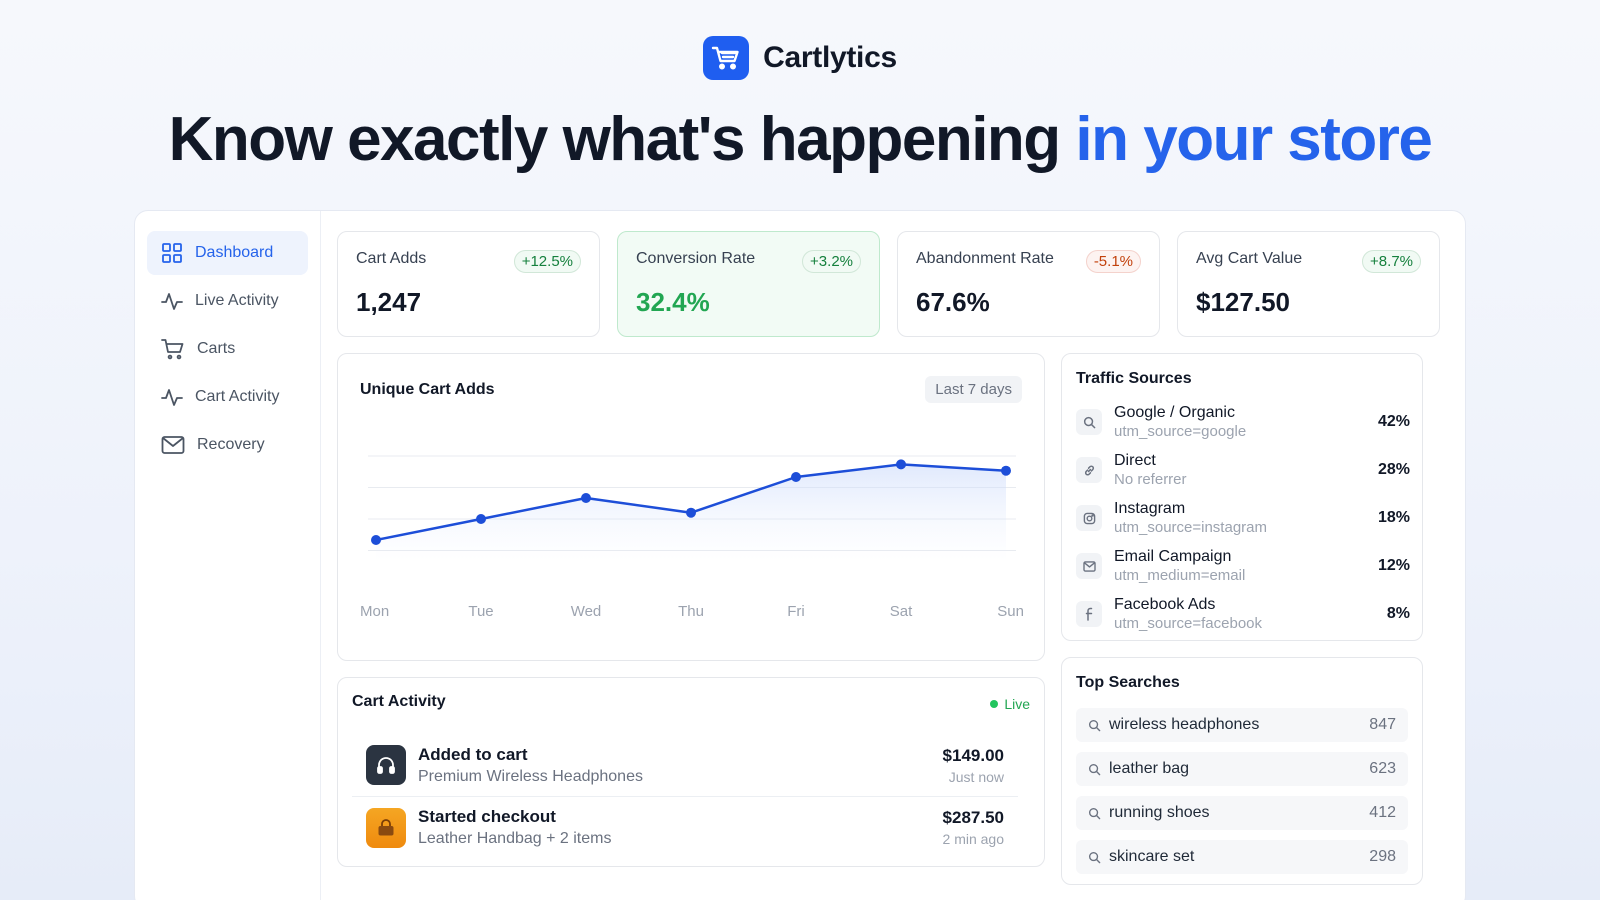  I want to click on mail-icon, so click(173, 445).